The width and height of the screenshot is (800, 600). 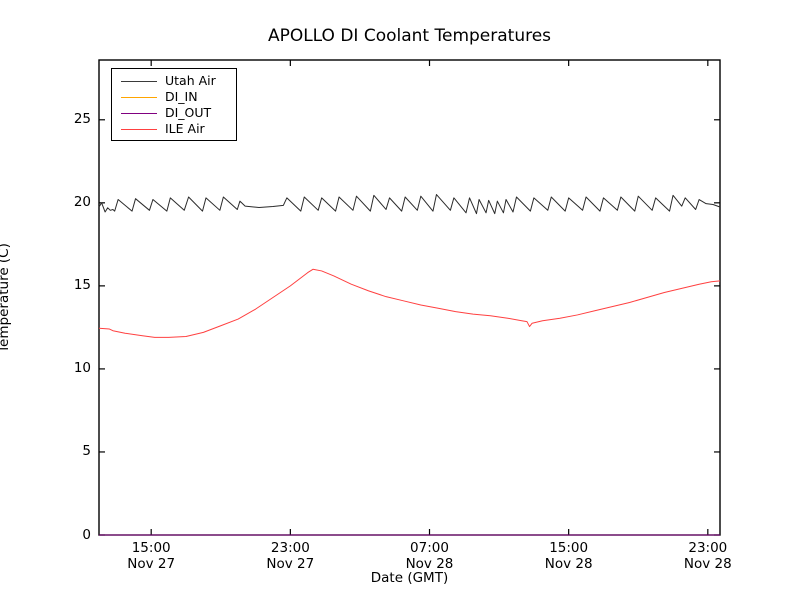 What do you see at coordinates (188, 112) in the screenshot?
I see `legend-label: DI_OUT` at bounding box center [188, 112].